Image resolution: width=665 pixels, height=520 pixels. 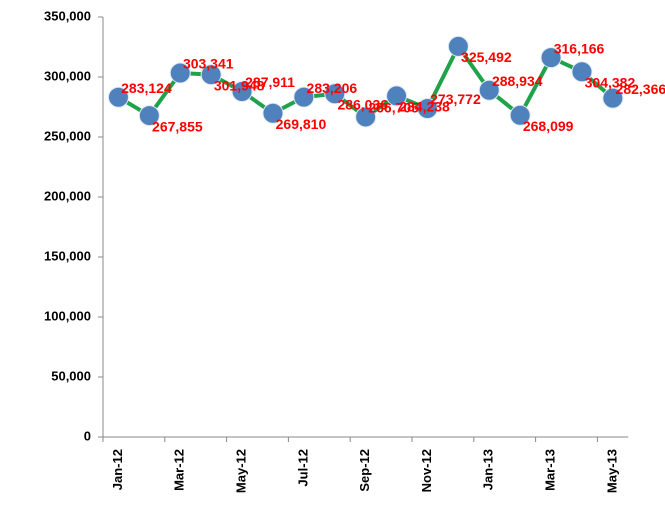 I want to click on data-label: 304,382, so click(x=610, y=82).